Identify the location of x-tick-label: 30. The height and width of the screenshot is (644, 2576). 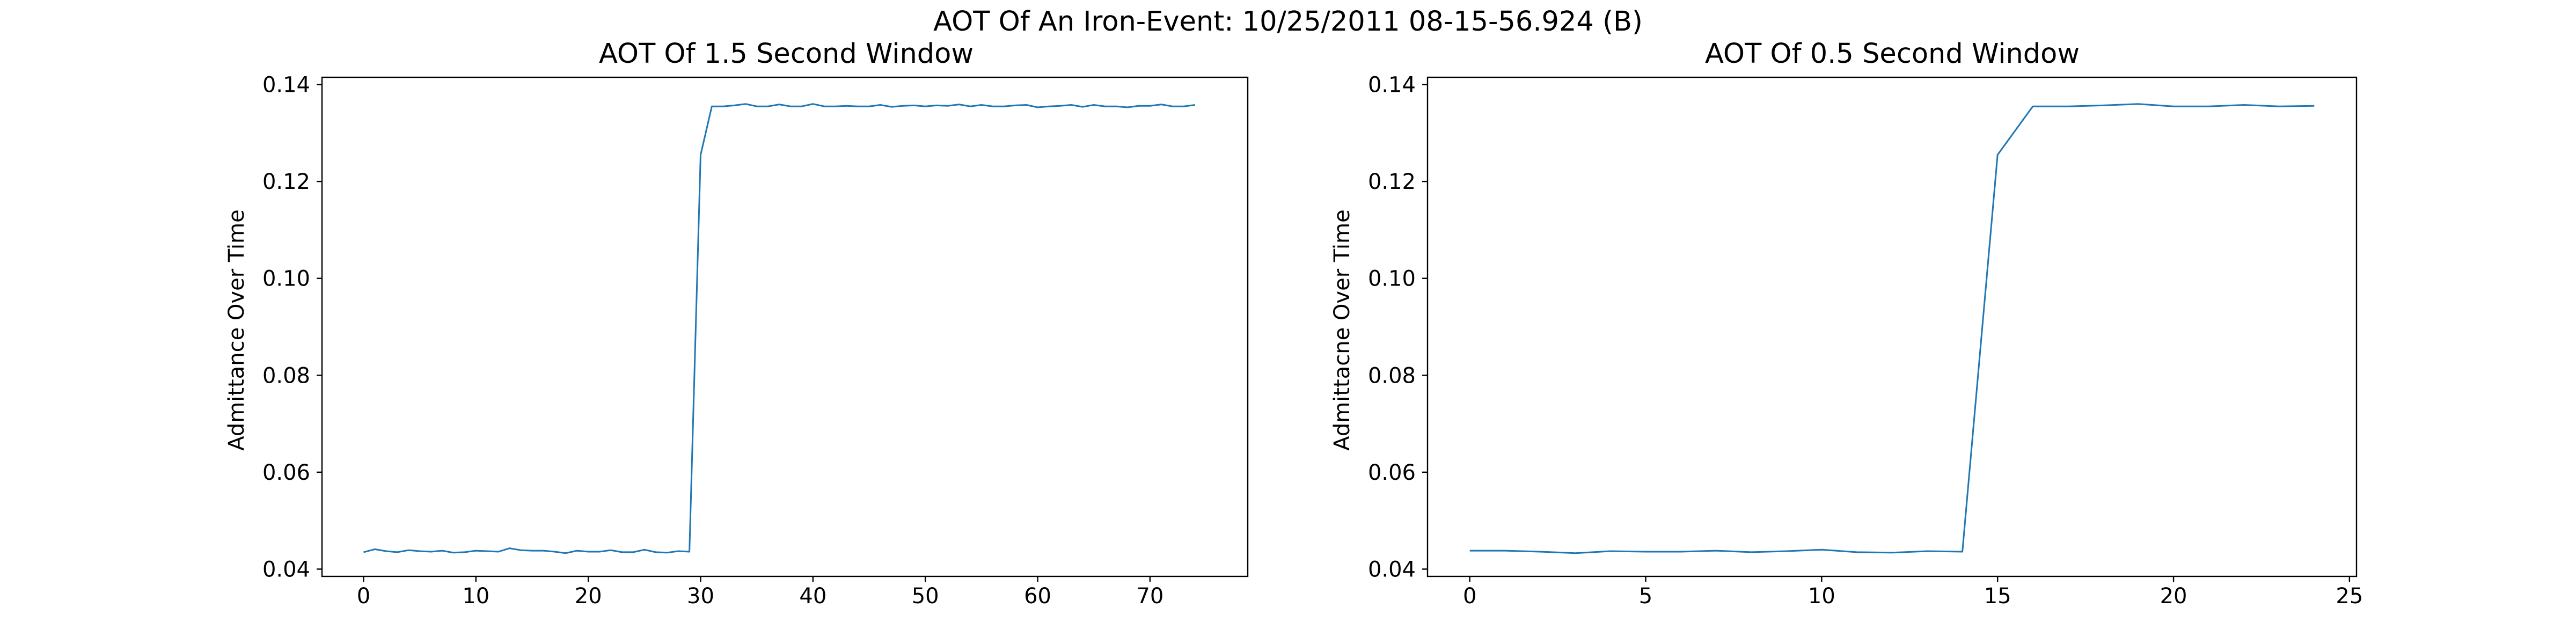
(700, 596).